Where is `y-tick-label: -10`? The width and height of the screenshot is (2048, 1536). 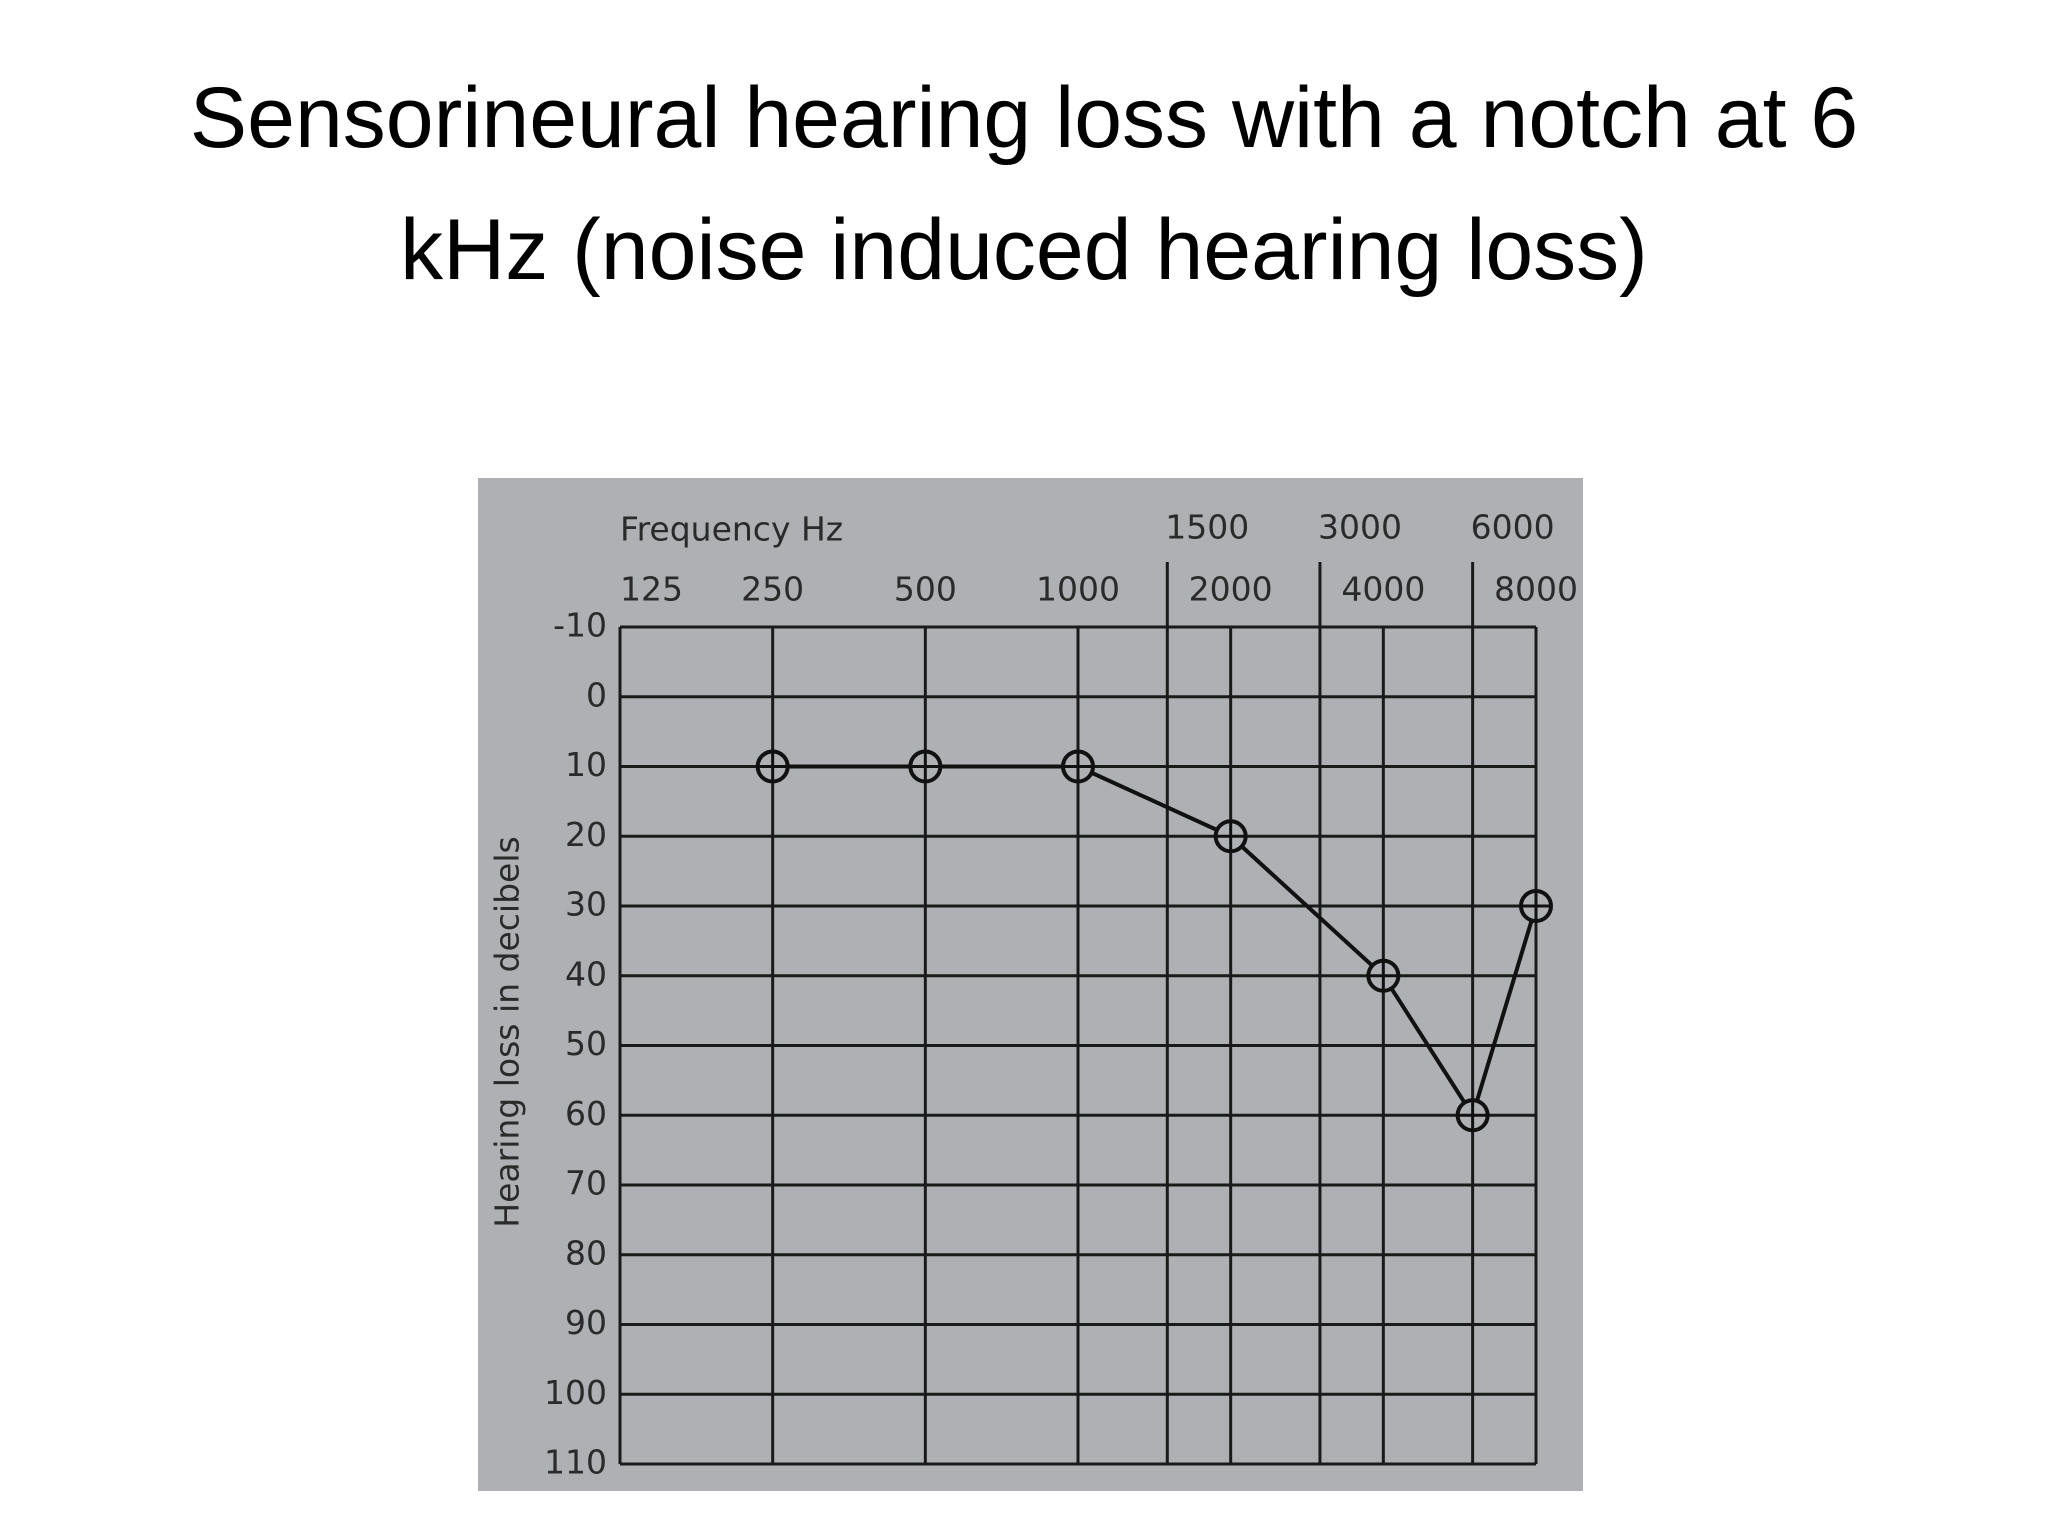
y-tick-label: -10 is located at coordinates (580, 625).